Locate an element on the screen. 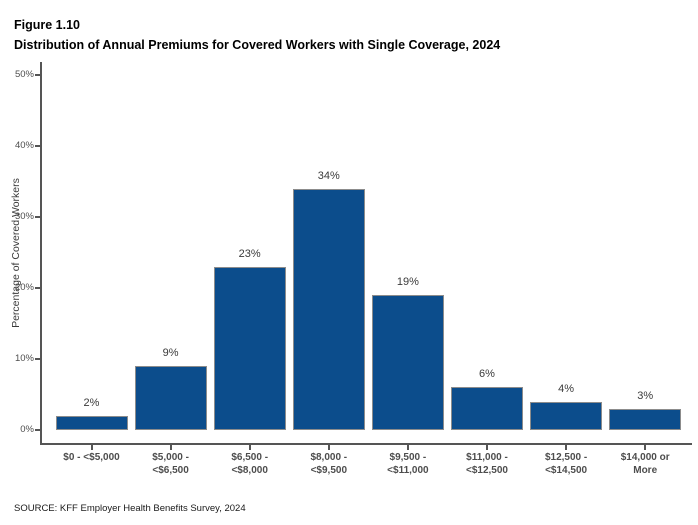  bar-value-label: 34% is located at coordinates (328, 175).